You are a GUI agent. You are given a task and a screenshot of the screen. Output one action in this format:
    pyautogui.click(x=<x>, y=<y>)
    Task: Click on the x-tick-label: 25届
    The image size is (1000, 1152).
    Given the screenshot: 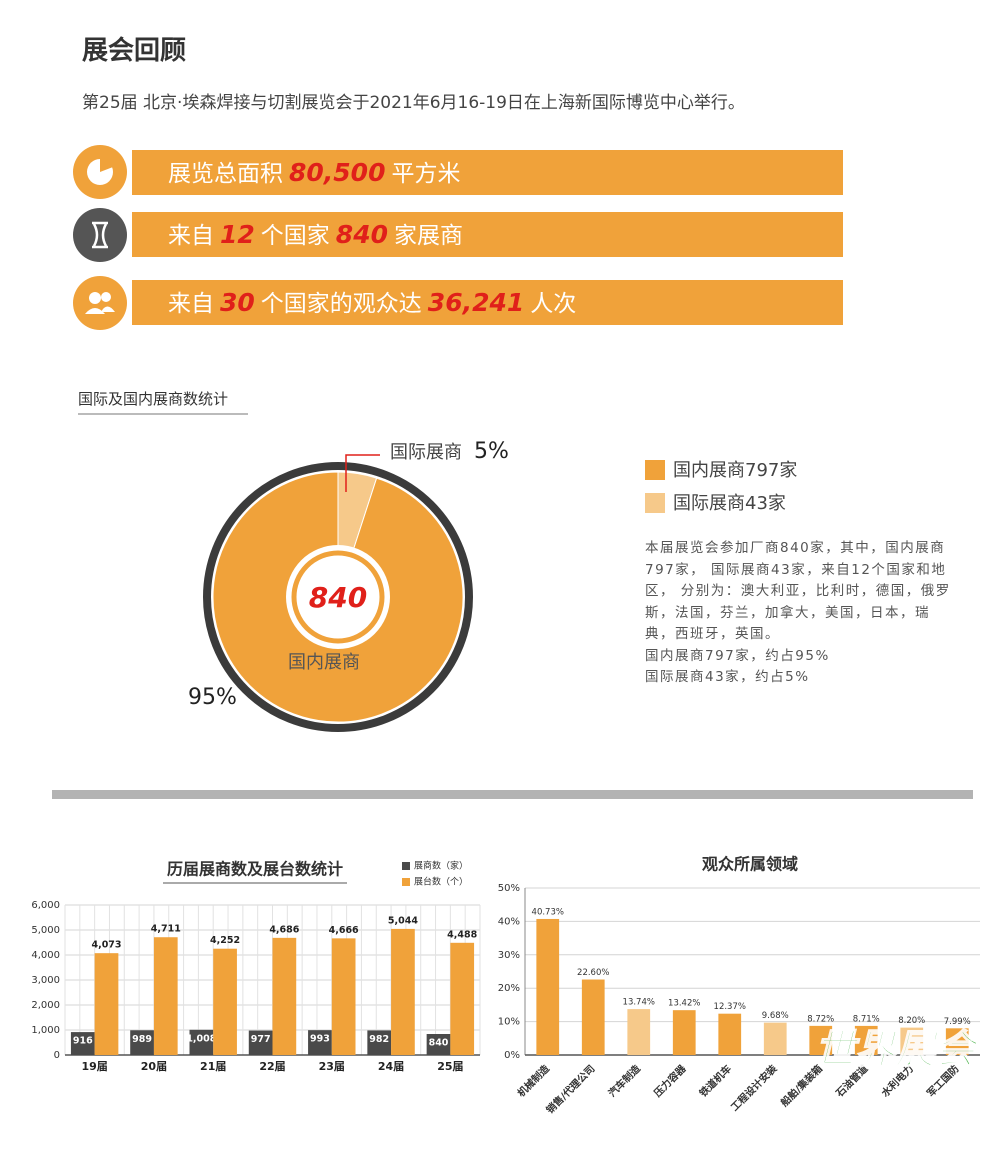 What is the action you would take?
    pyautogui.click(x=450, y=1066)
    